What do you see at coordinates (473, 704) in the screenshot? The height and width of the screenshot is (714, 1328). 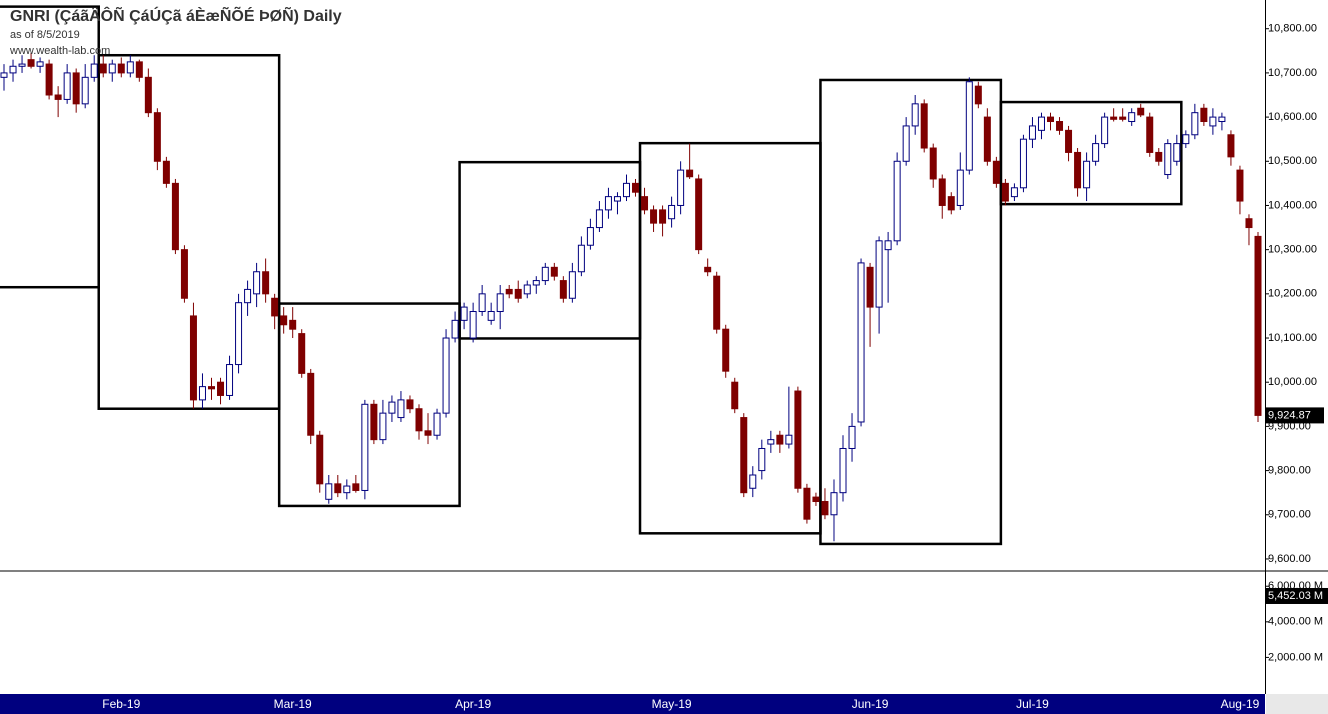 I see `x-tick-label: Apr-19` at bounding box center [473, 704].